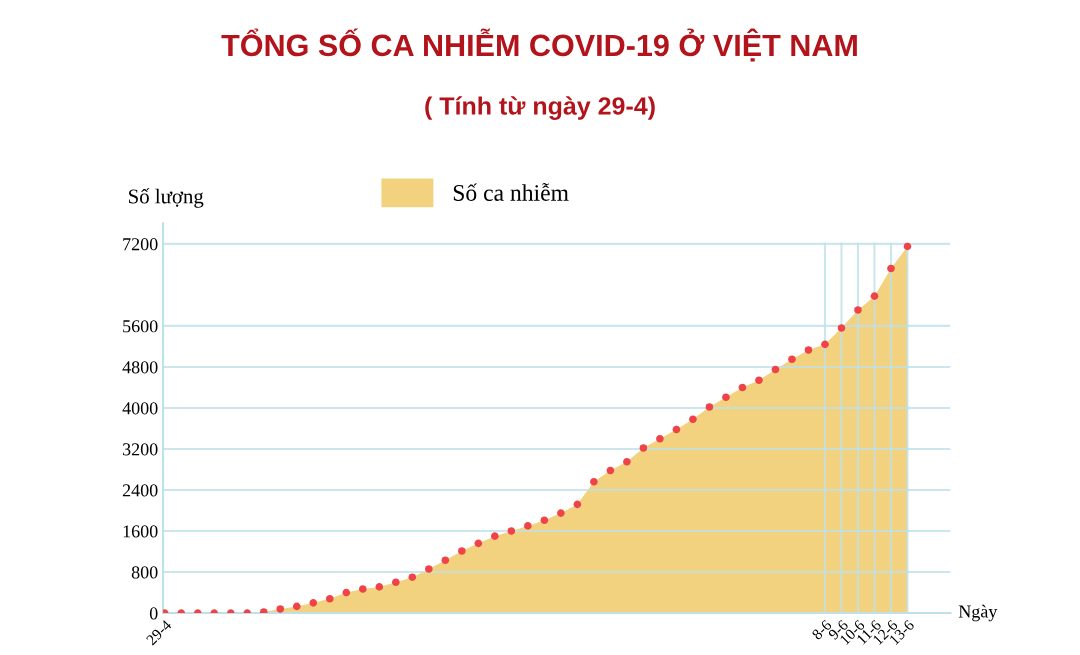 The image size is (1080, 655). What do you see at coordinates (144, 572) in the screenshot?
I see `y-tick-label: 800` at bounding box center [144, 572].